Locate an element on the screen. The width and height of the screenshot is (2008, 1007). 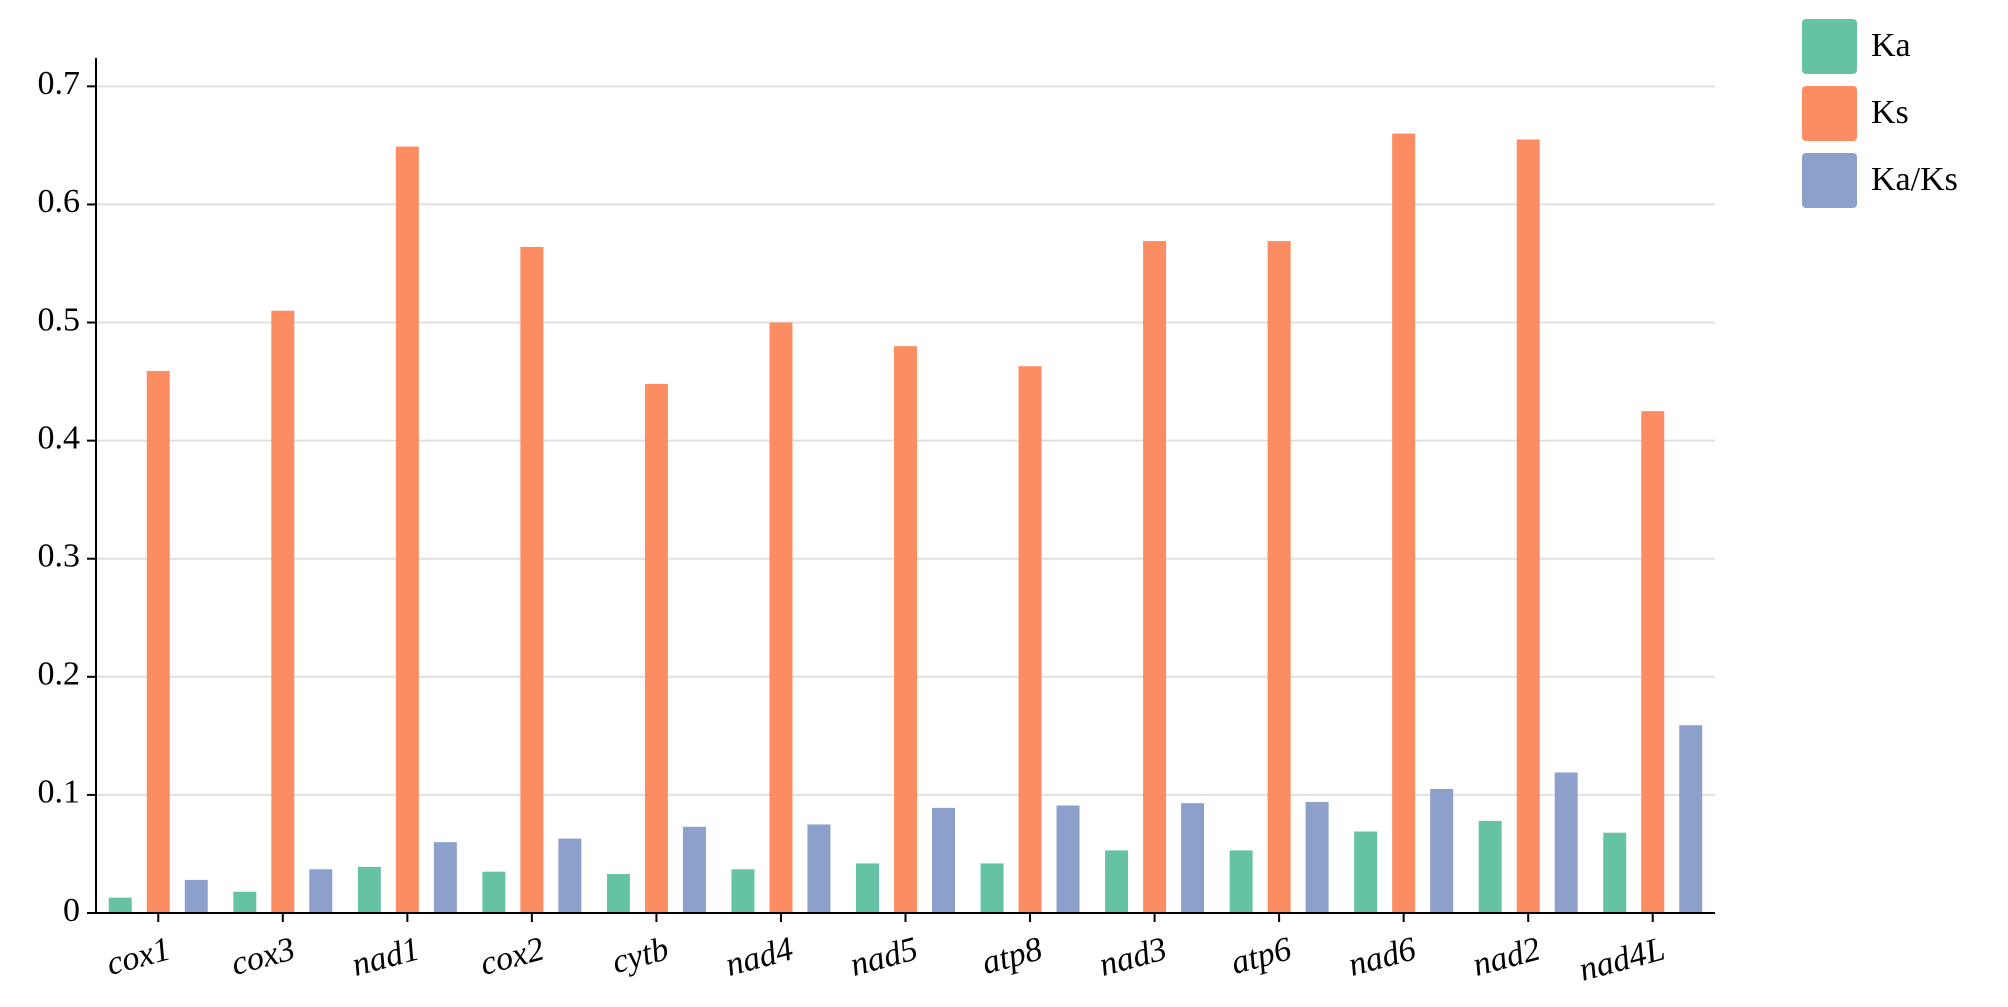
x-tick-label: nad4L is located at coordinates (1622, 960).